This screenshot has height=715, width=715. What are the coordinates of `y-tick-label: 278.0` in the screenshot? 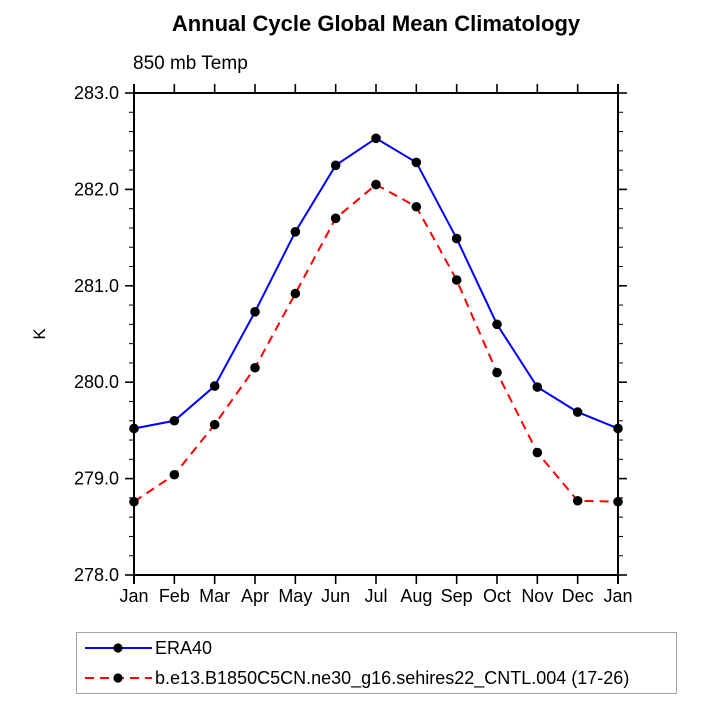 It's located at (96, 575).